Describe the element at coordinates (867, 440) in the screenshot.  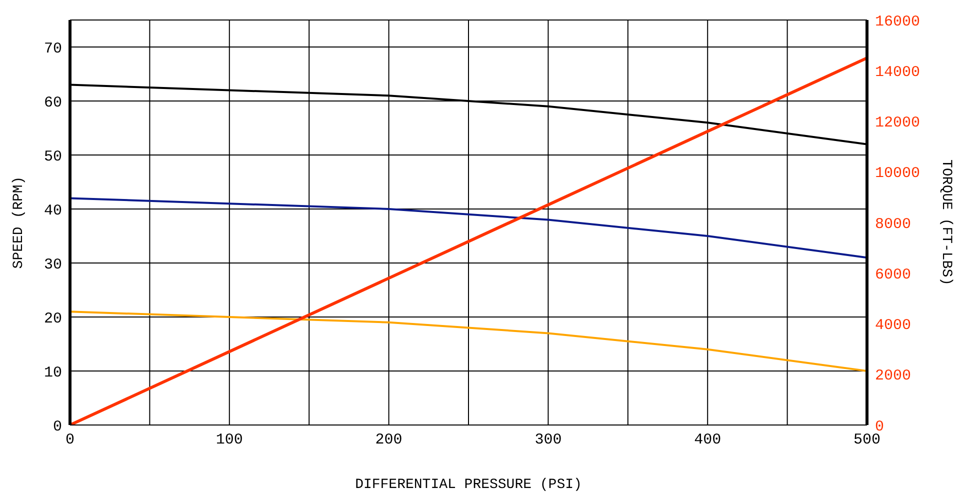
I see `x-tick-label: 500` at that location.